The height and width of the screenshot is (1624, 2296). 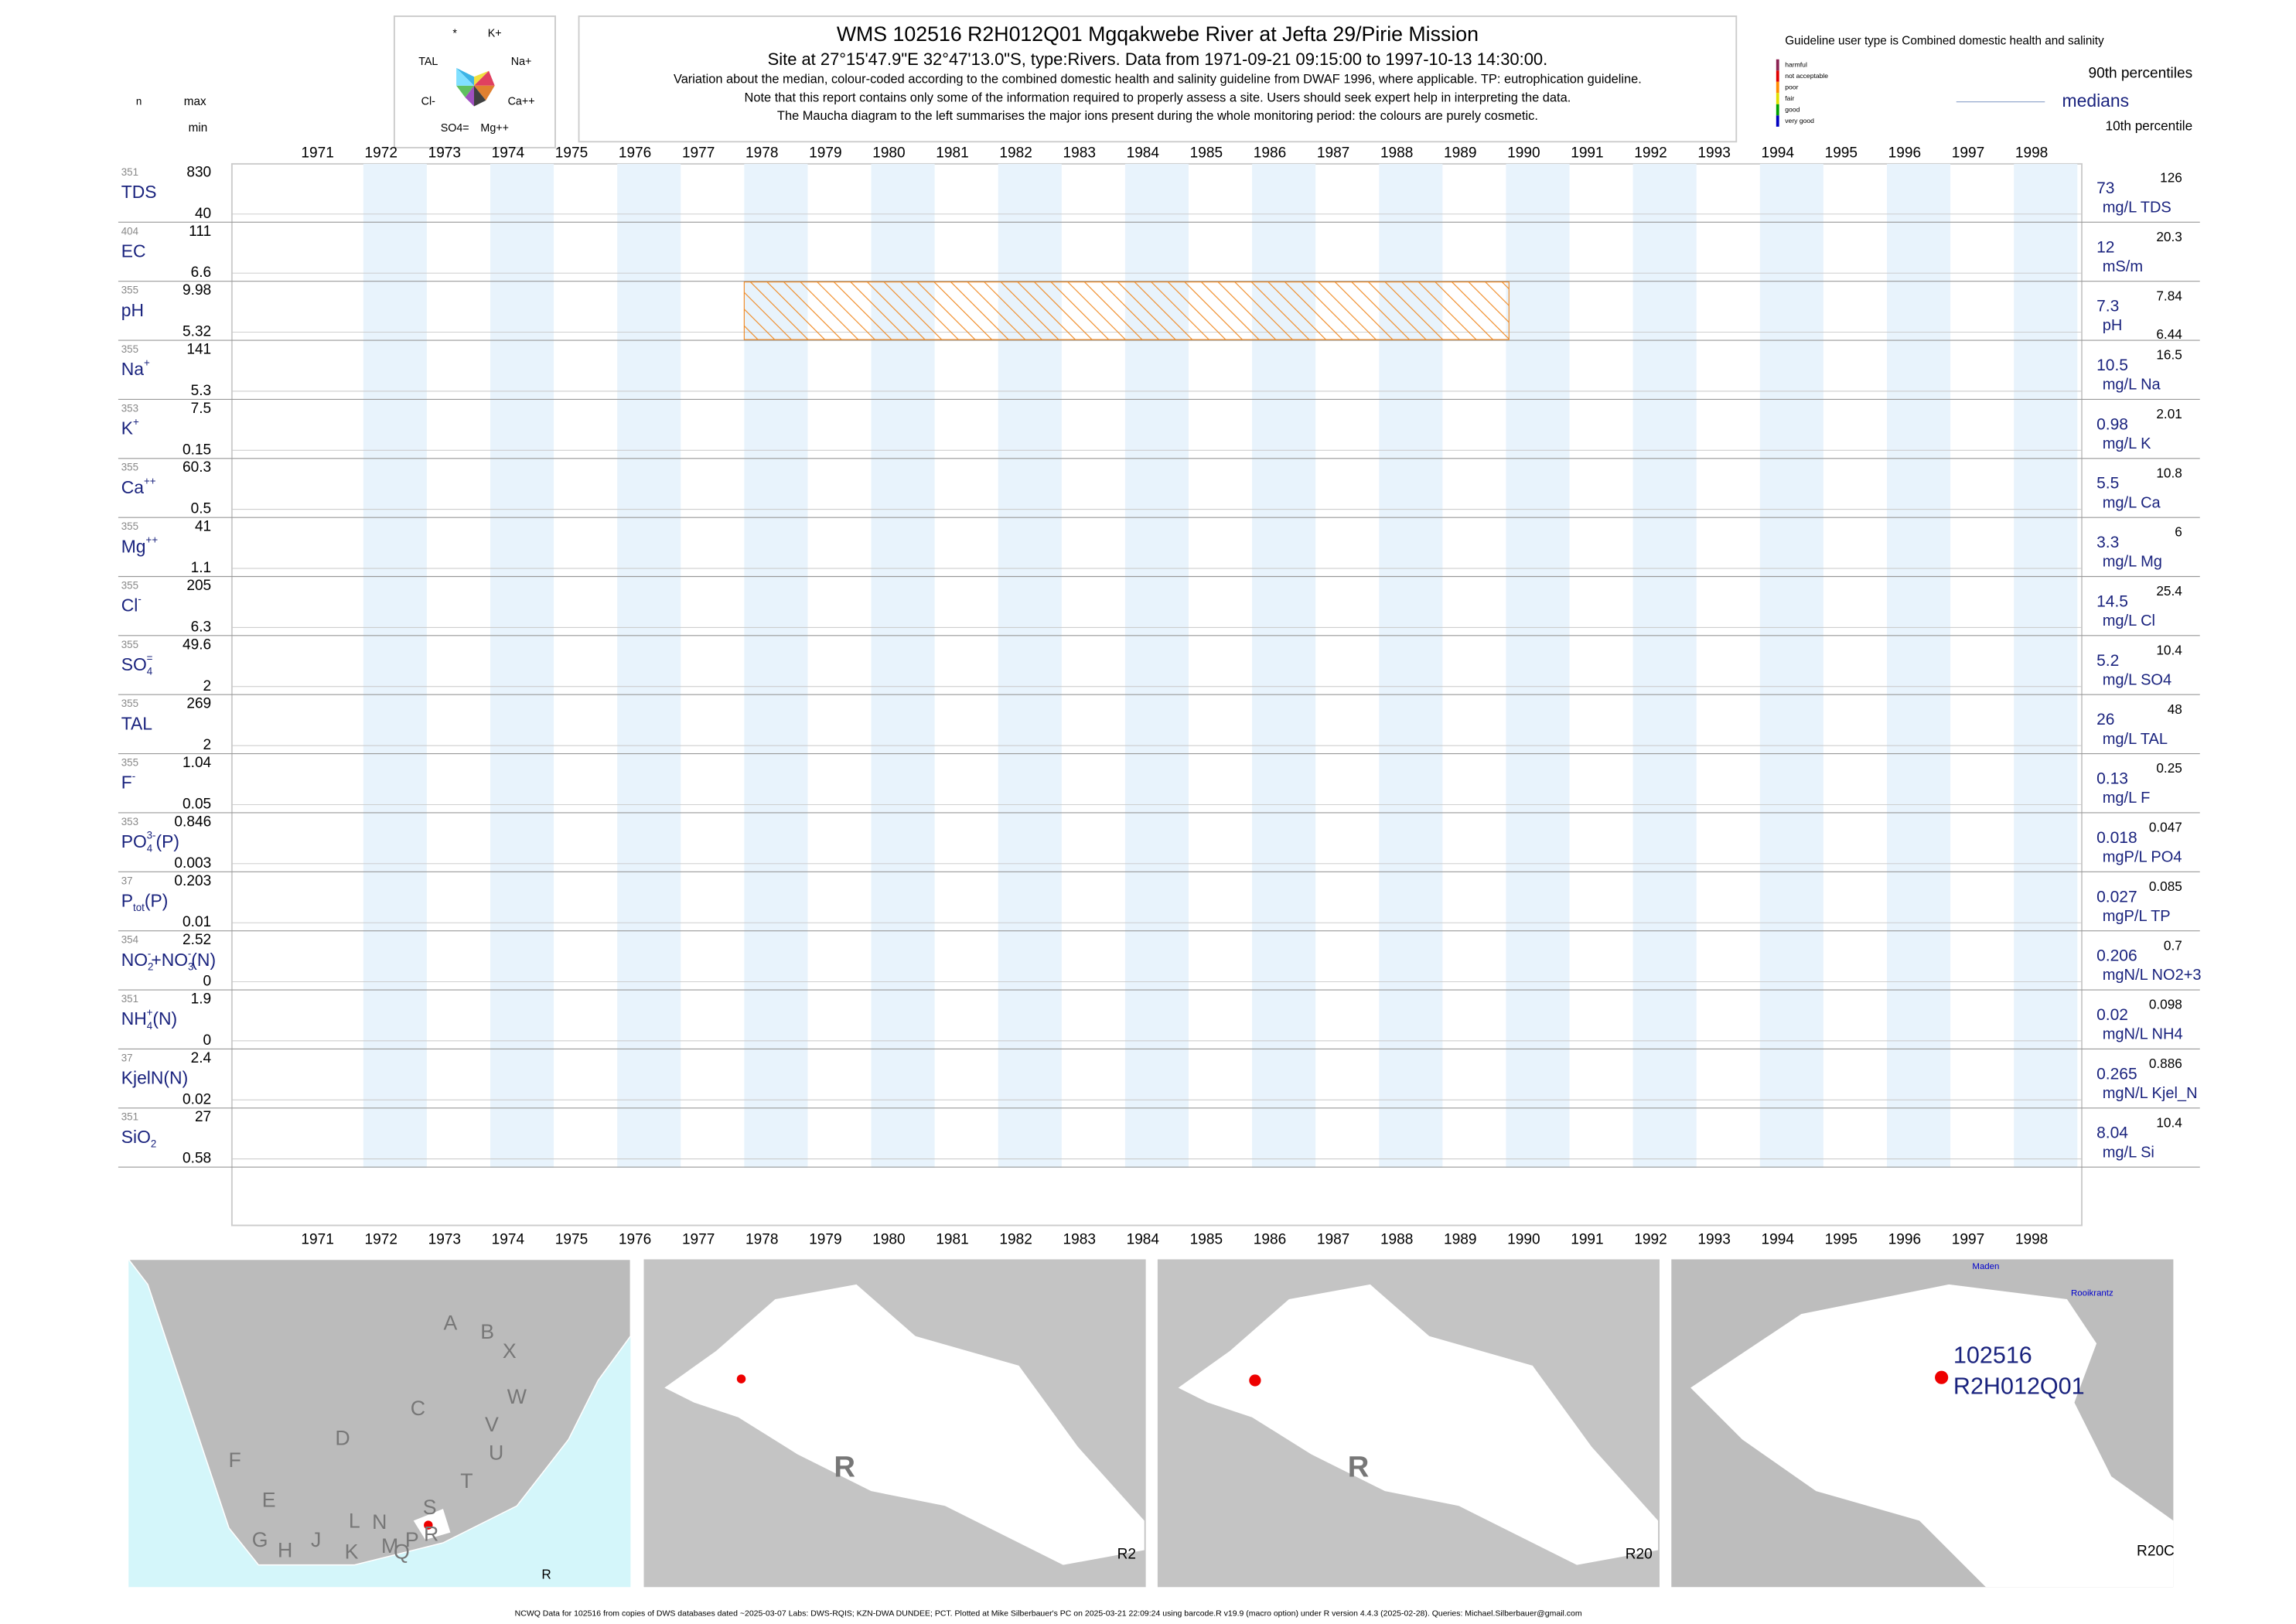 What do you see at coordinates (1333, 153) in the screenshot?
I see `year-label: 1987` at bounding box center [1333, 153].